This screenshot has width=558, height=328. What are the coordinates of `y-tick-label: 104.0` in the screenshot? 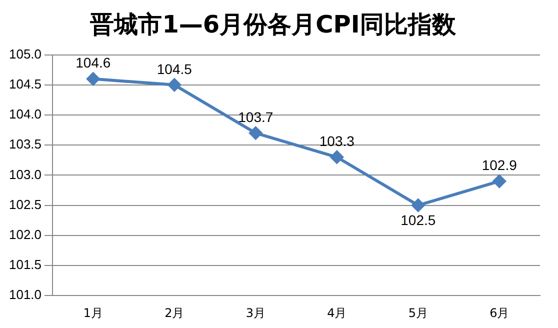 It's located at (25, 114).